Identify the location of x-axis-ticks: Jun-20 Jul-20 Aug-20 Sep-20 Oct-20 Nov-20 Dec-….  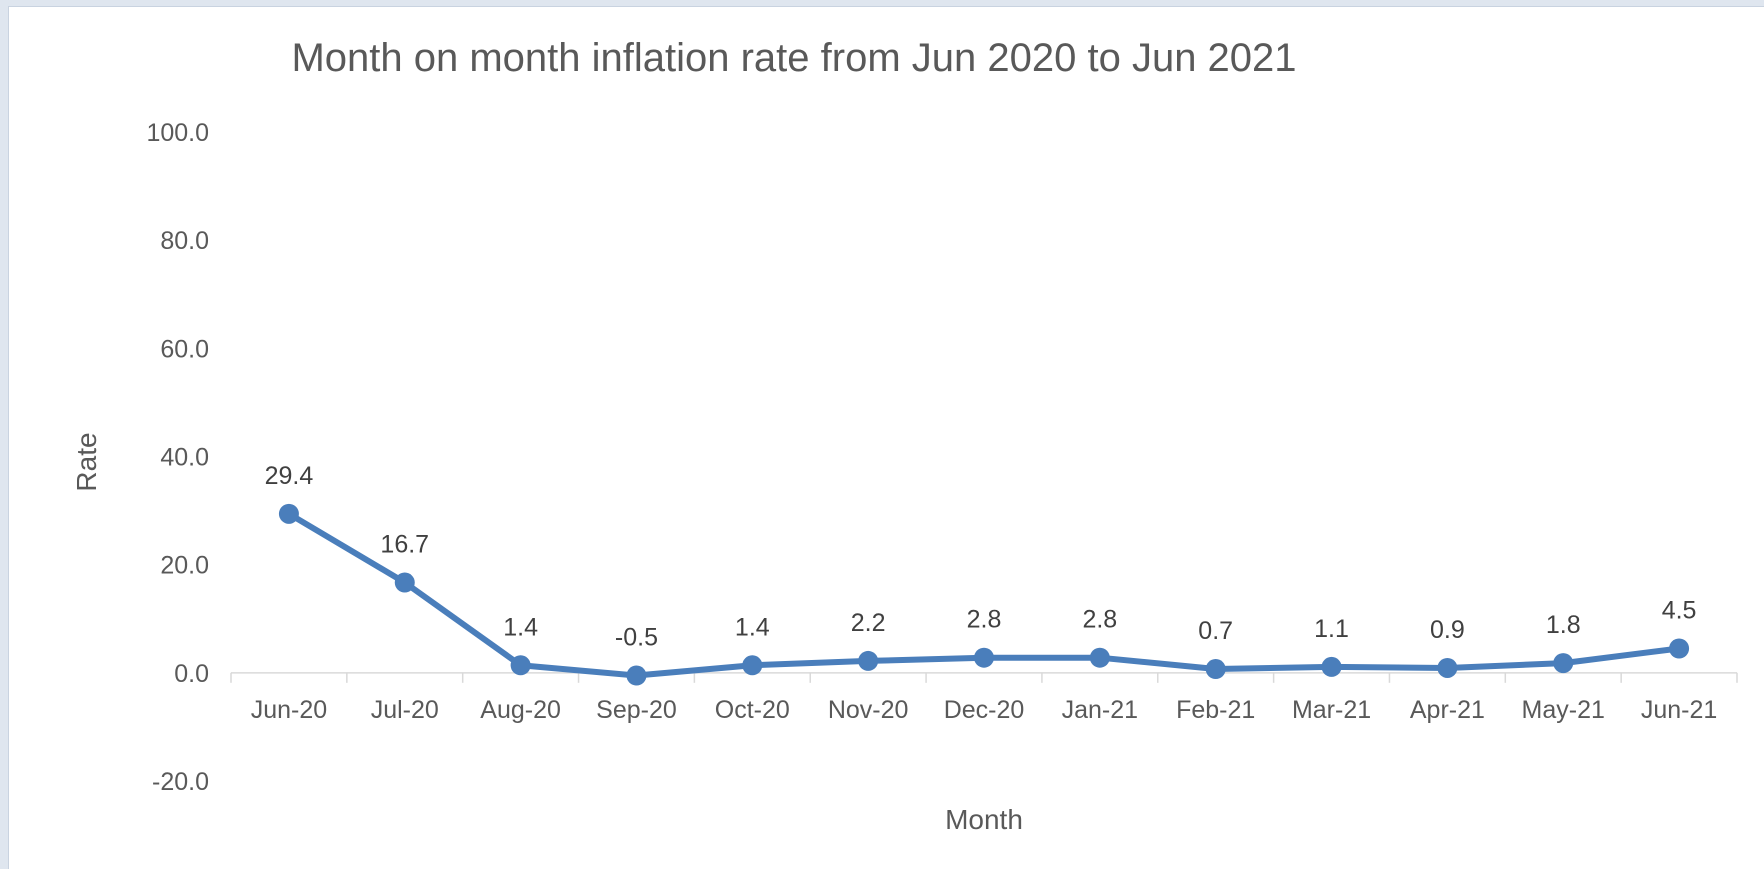
(984, 710).